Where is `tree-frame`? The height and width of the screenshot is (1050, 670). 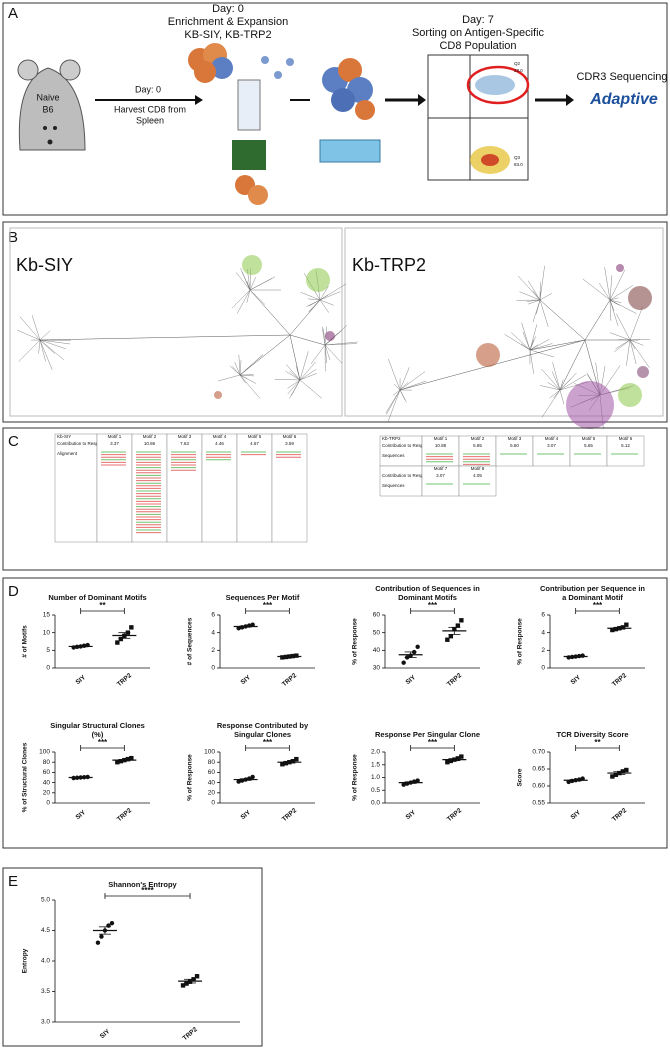 tree-frame is located at coordinates (176, 322).